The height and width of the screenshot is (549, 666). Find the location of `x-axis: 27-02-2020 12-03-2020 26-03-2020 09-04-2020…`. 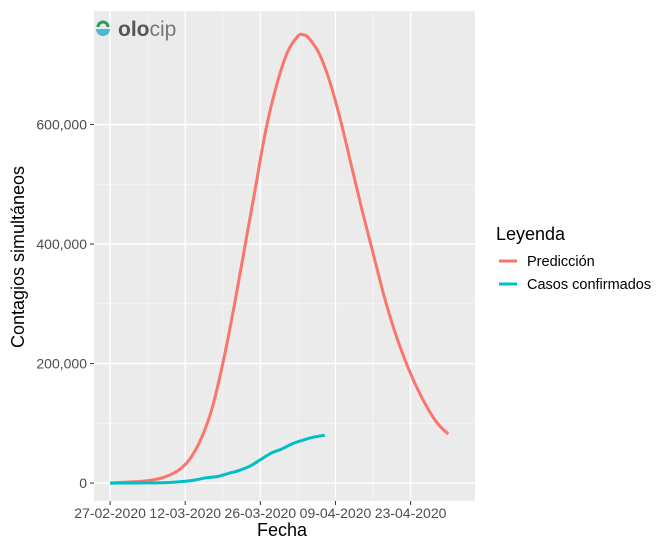

x-axis: 27-02-2020 12-03-2020 26-03-2020 09-04-2020… is located at coordinates (260, 511).